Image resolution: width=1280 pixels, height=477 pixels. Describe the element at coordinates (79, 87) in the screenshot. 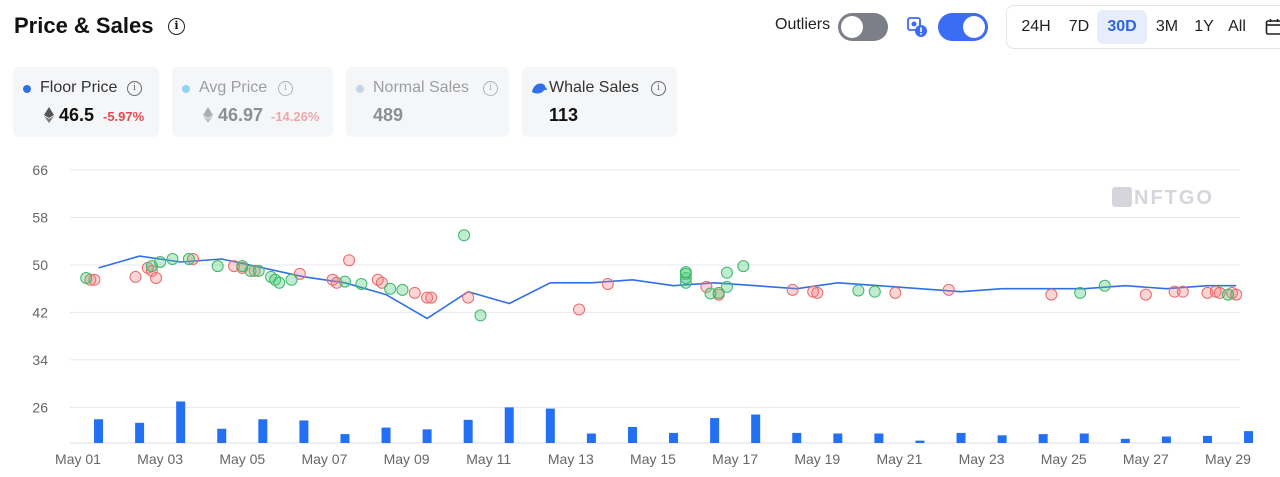

I see `stat-label: Floor Price` at that location.